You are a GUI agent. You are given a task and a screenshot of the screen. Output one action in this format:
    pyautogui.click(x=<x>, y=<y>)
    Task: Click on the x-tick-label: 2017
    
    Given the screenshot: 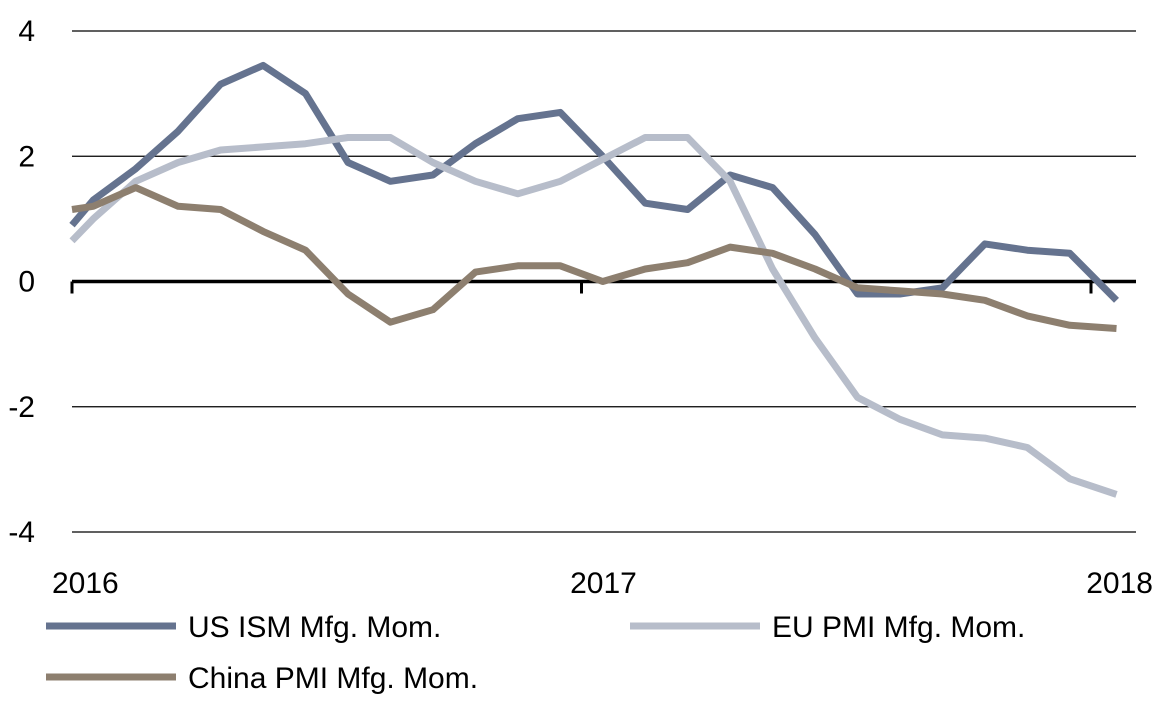 What is the action you would take?
    pyautogui.click(x=603, y=583)
    